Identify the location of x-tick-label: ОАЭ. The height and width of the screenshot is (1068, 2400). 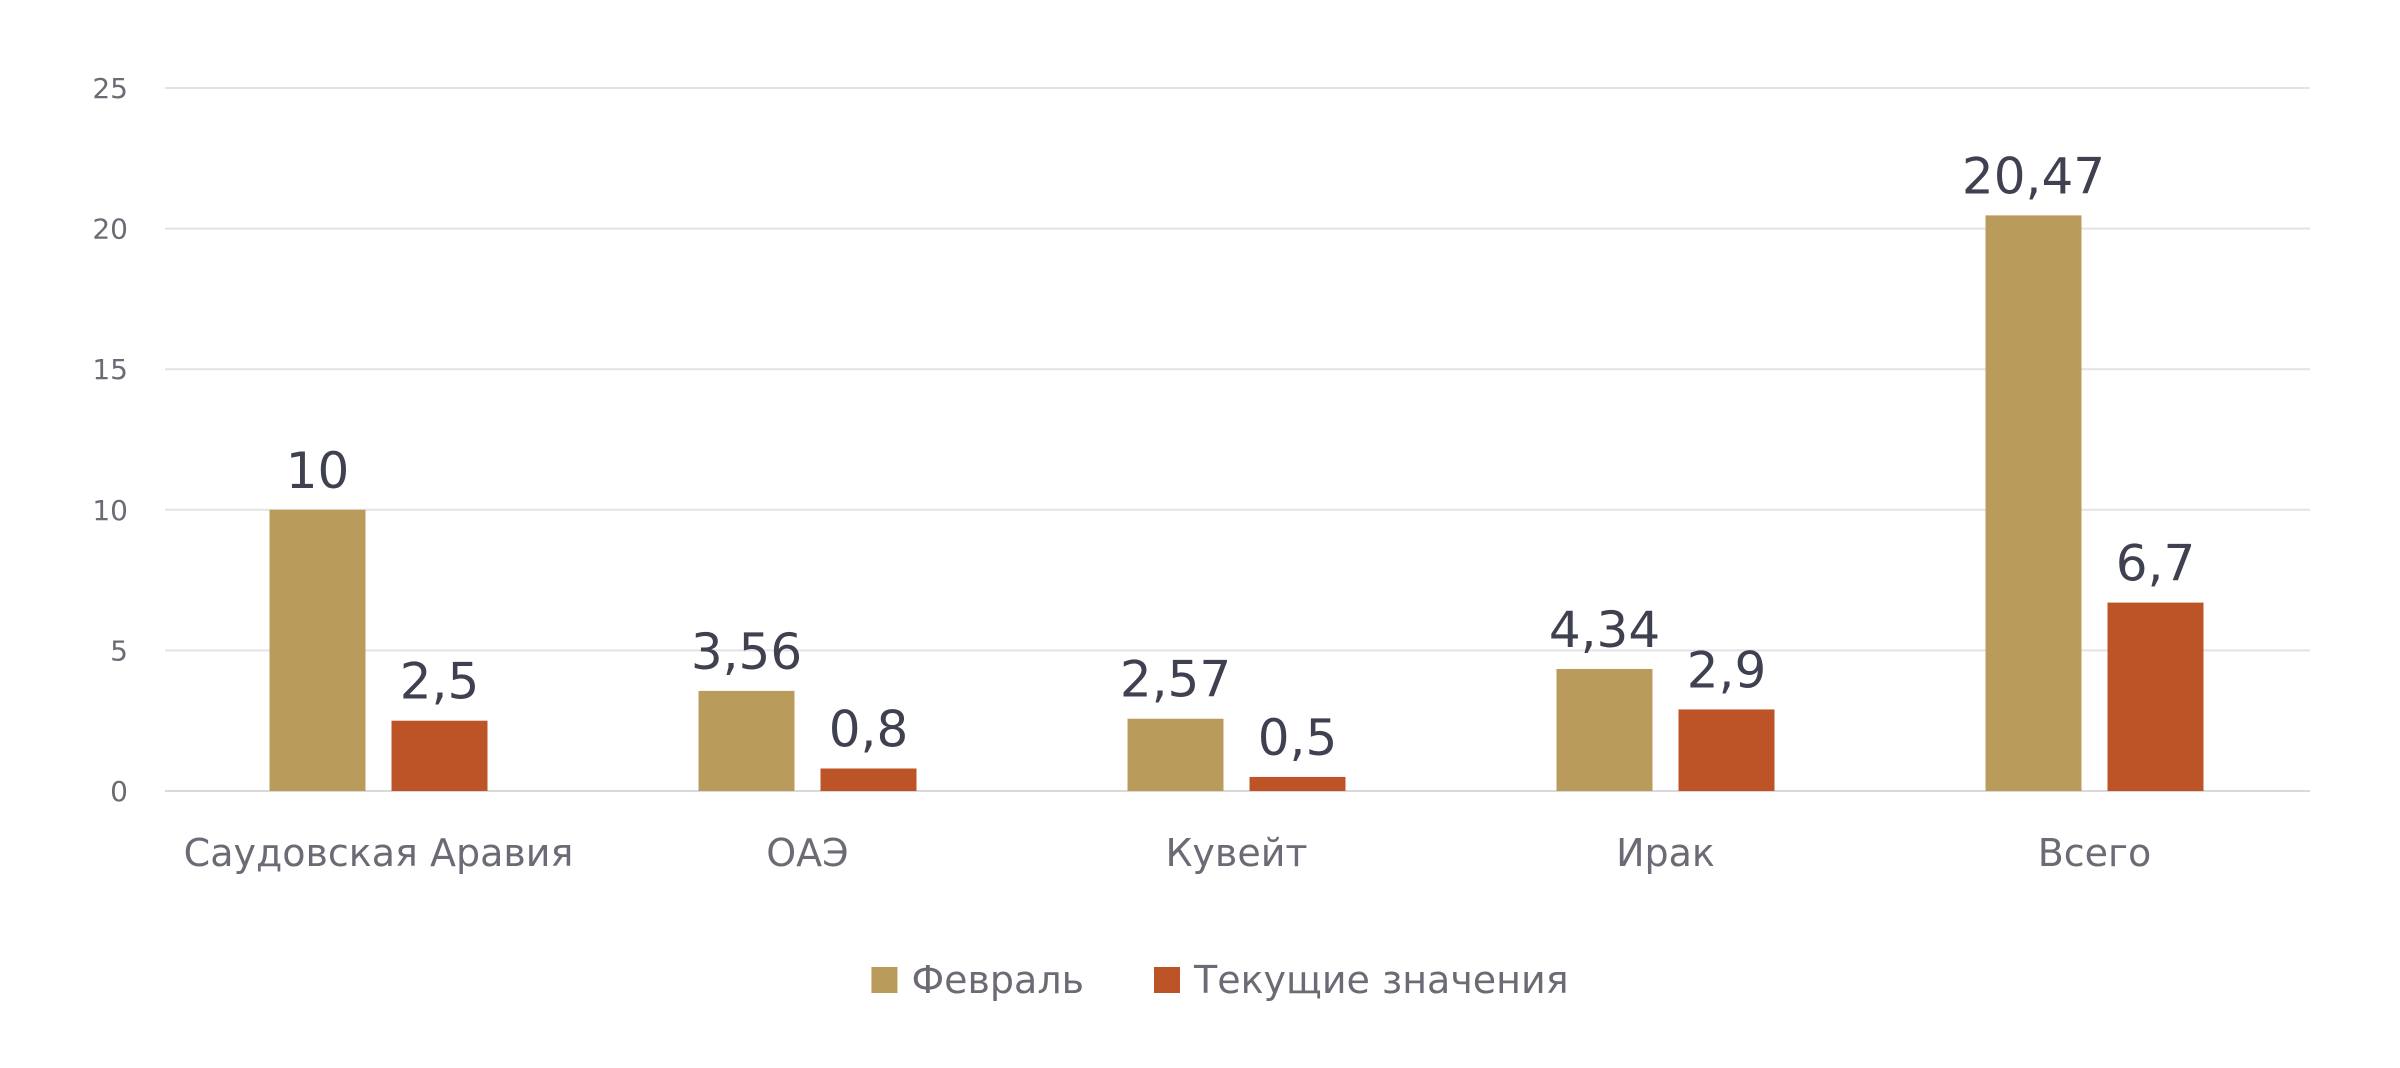
(807, 853).